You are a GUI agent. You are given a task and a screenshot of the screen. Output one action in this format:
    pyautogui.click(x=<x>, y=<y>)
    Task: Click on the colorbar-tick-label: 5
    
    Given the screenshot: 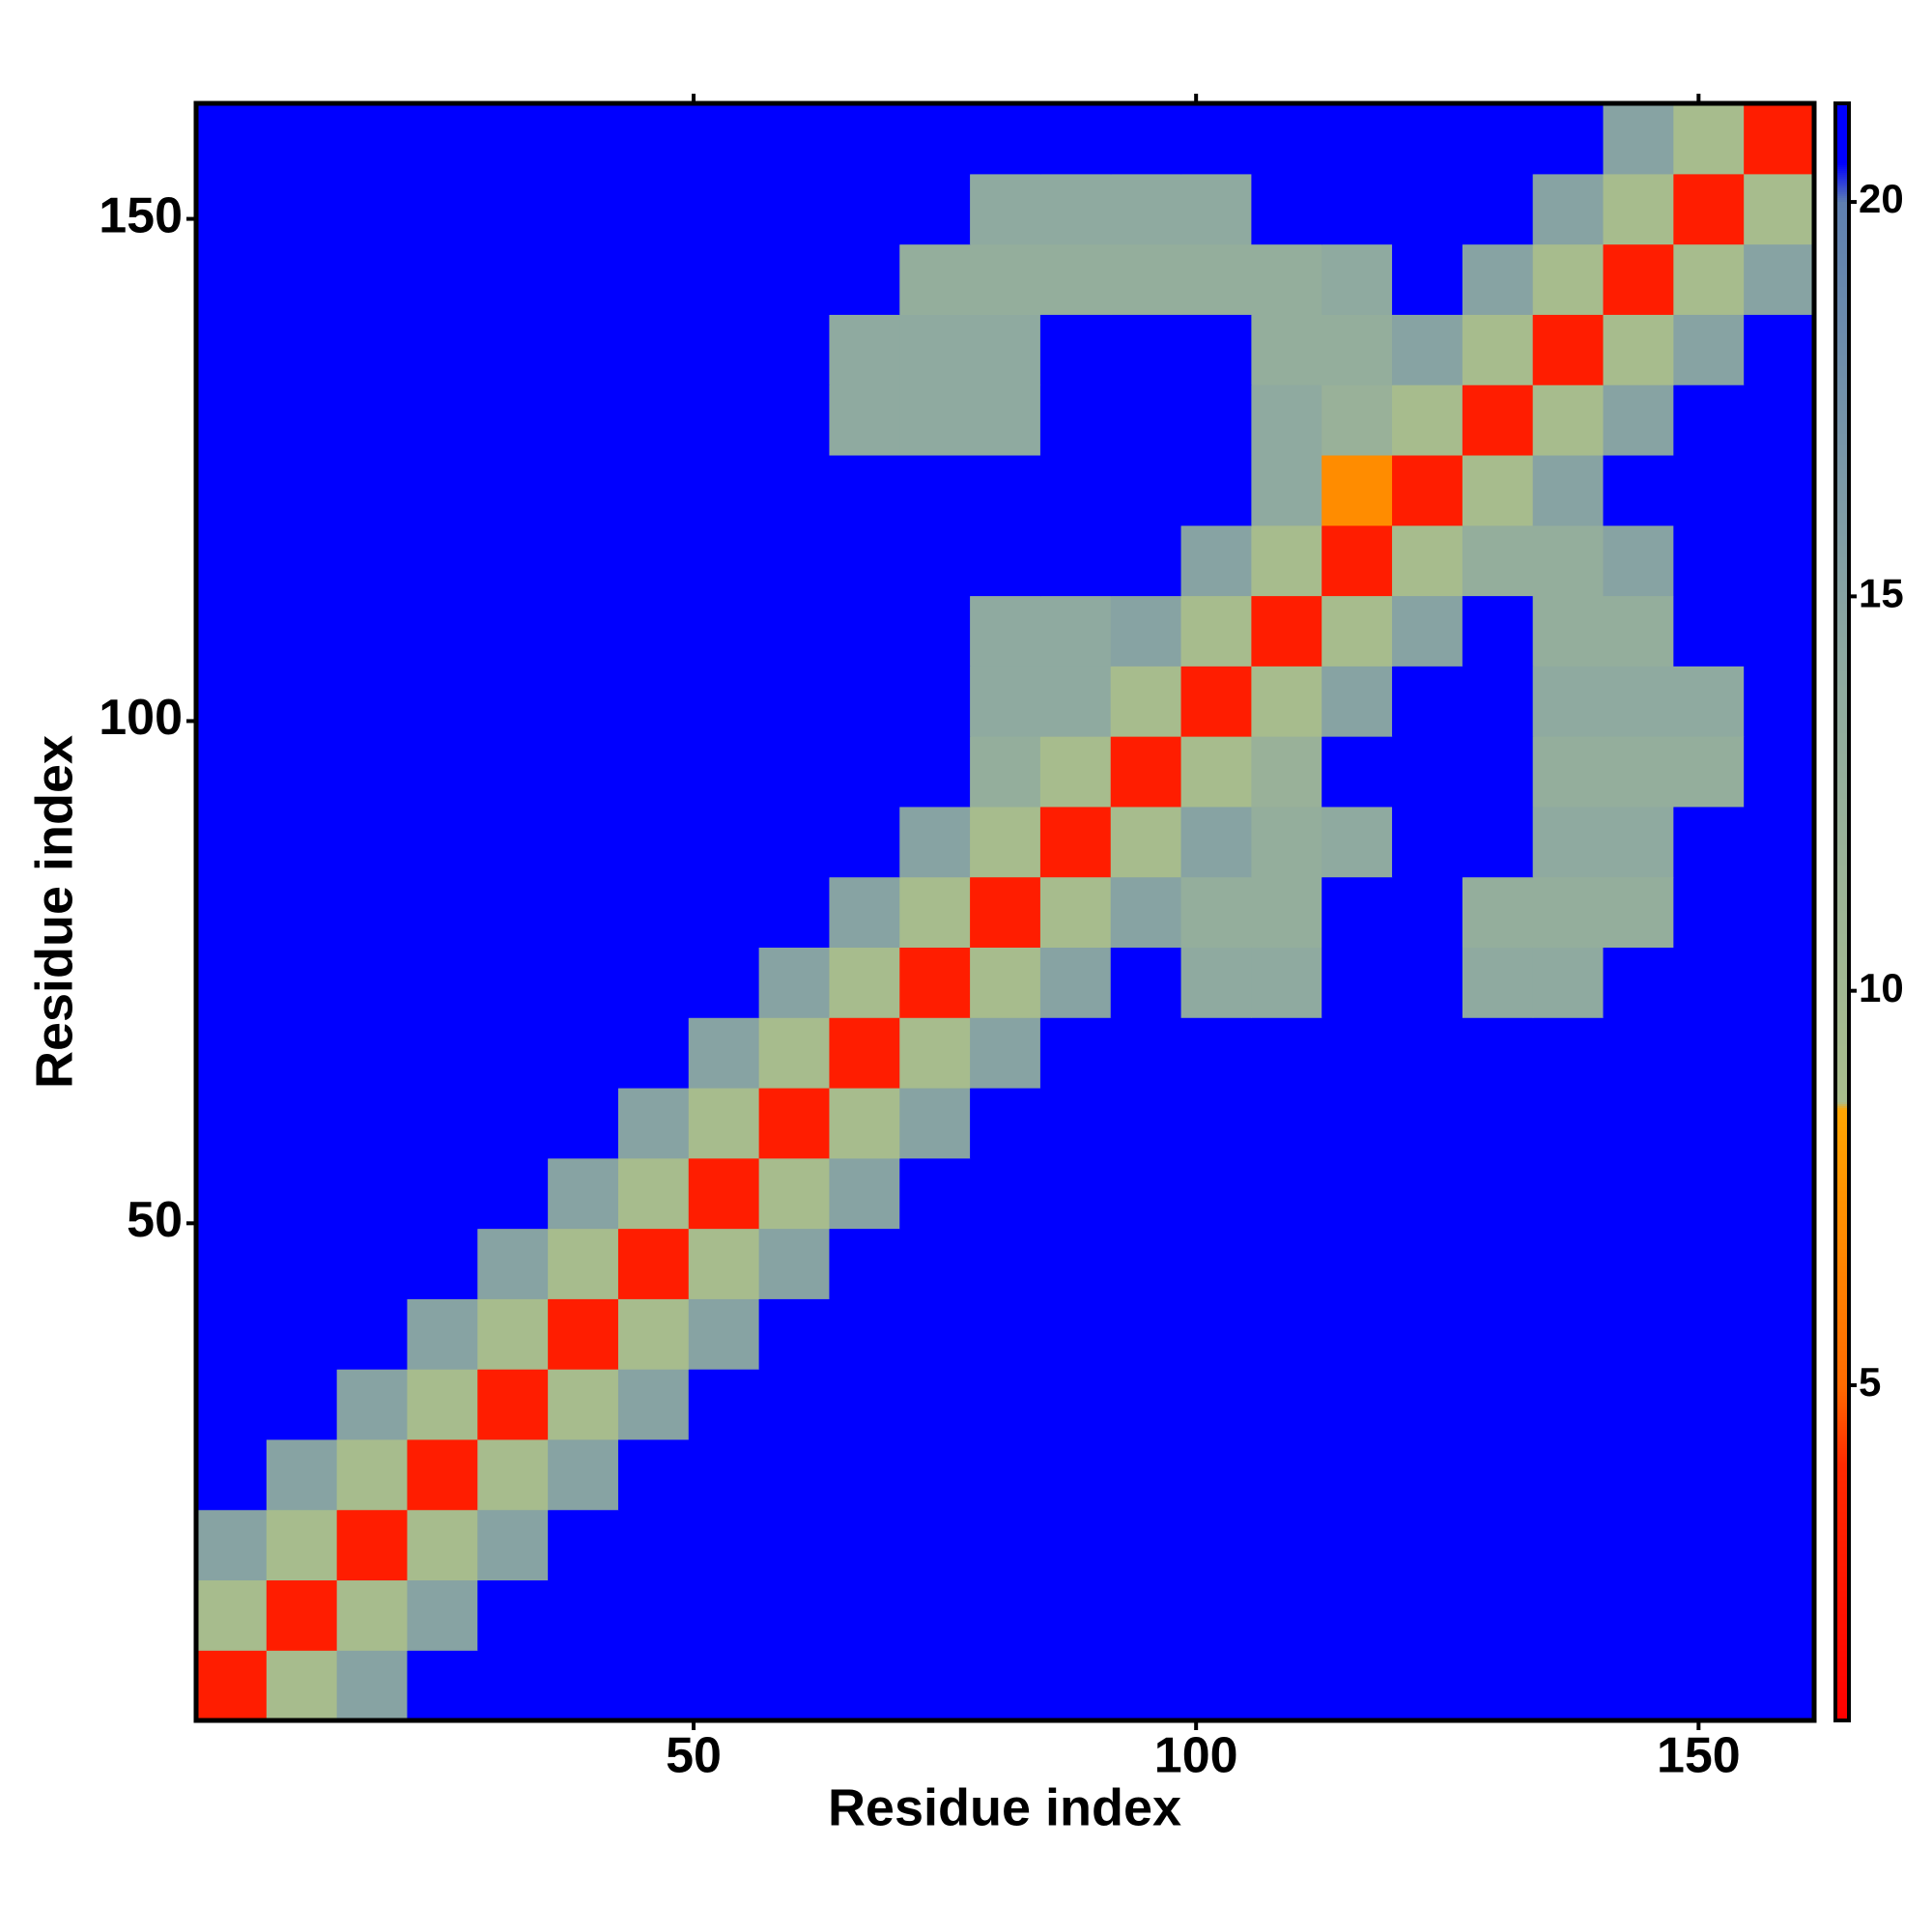 What is the action you would take?
    pyautogui.click(x=1870, y=1382)
    